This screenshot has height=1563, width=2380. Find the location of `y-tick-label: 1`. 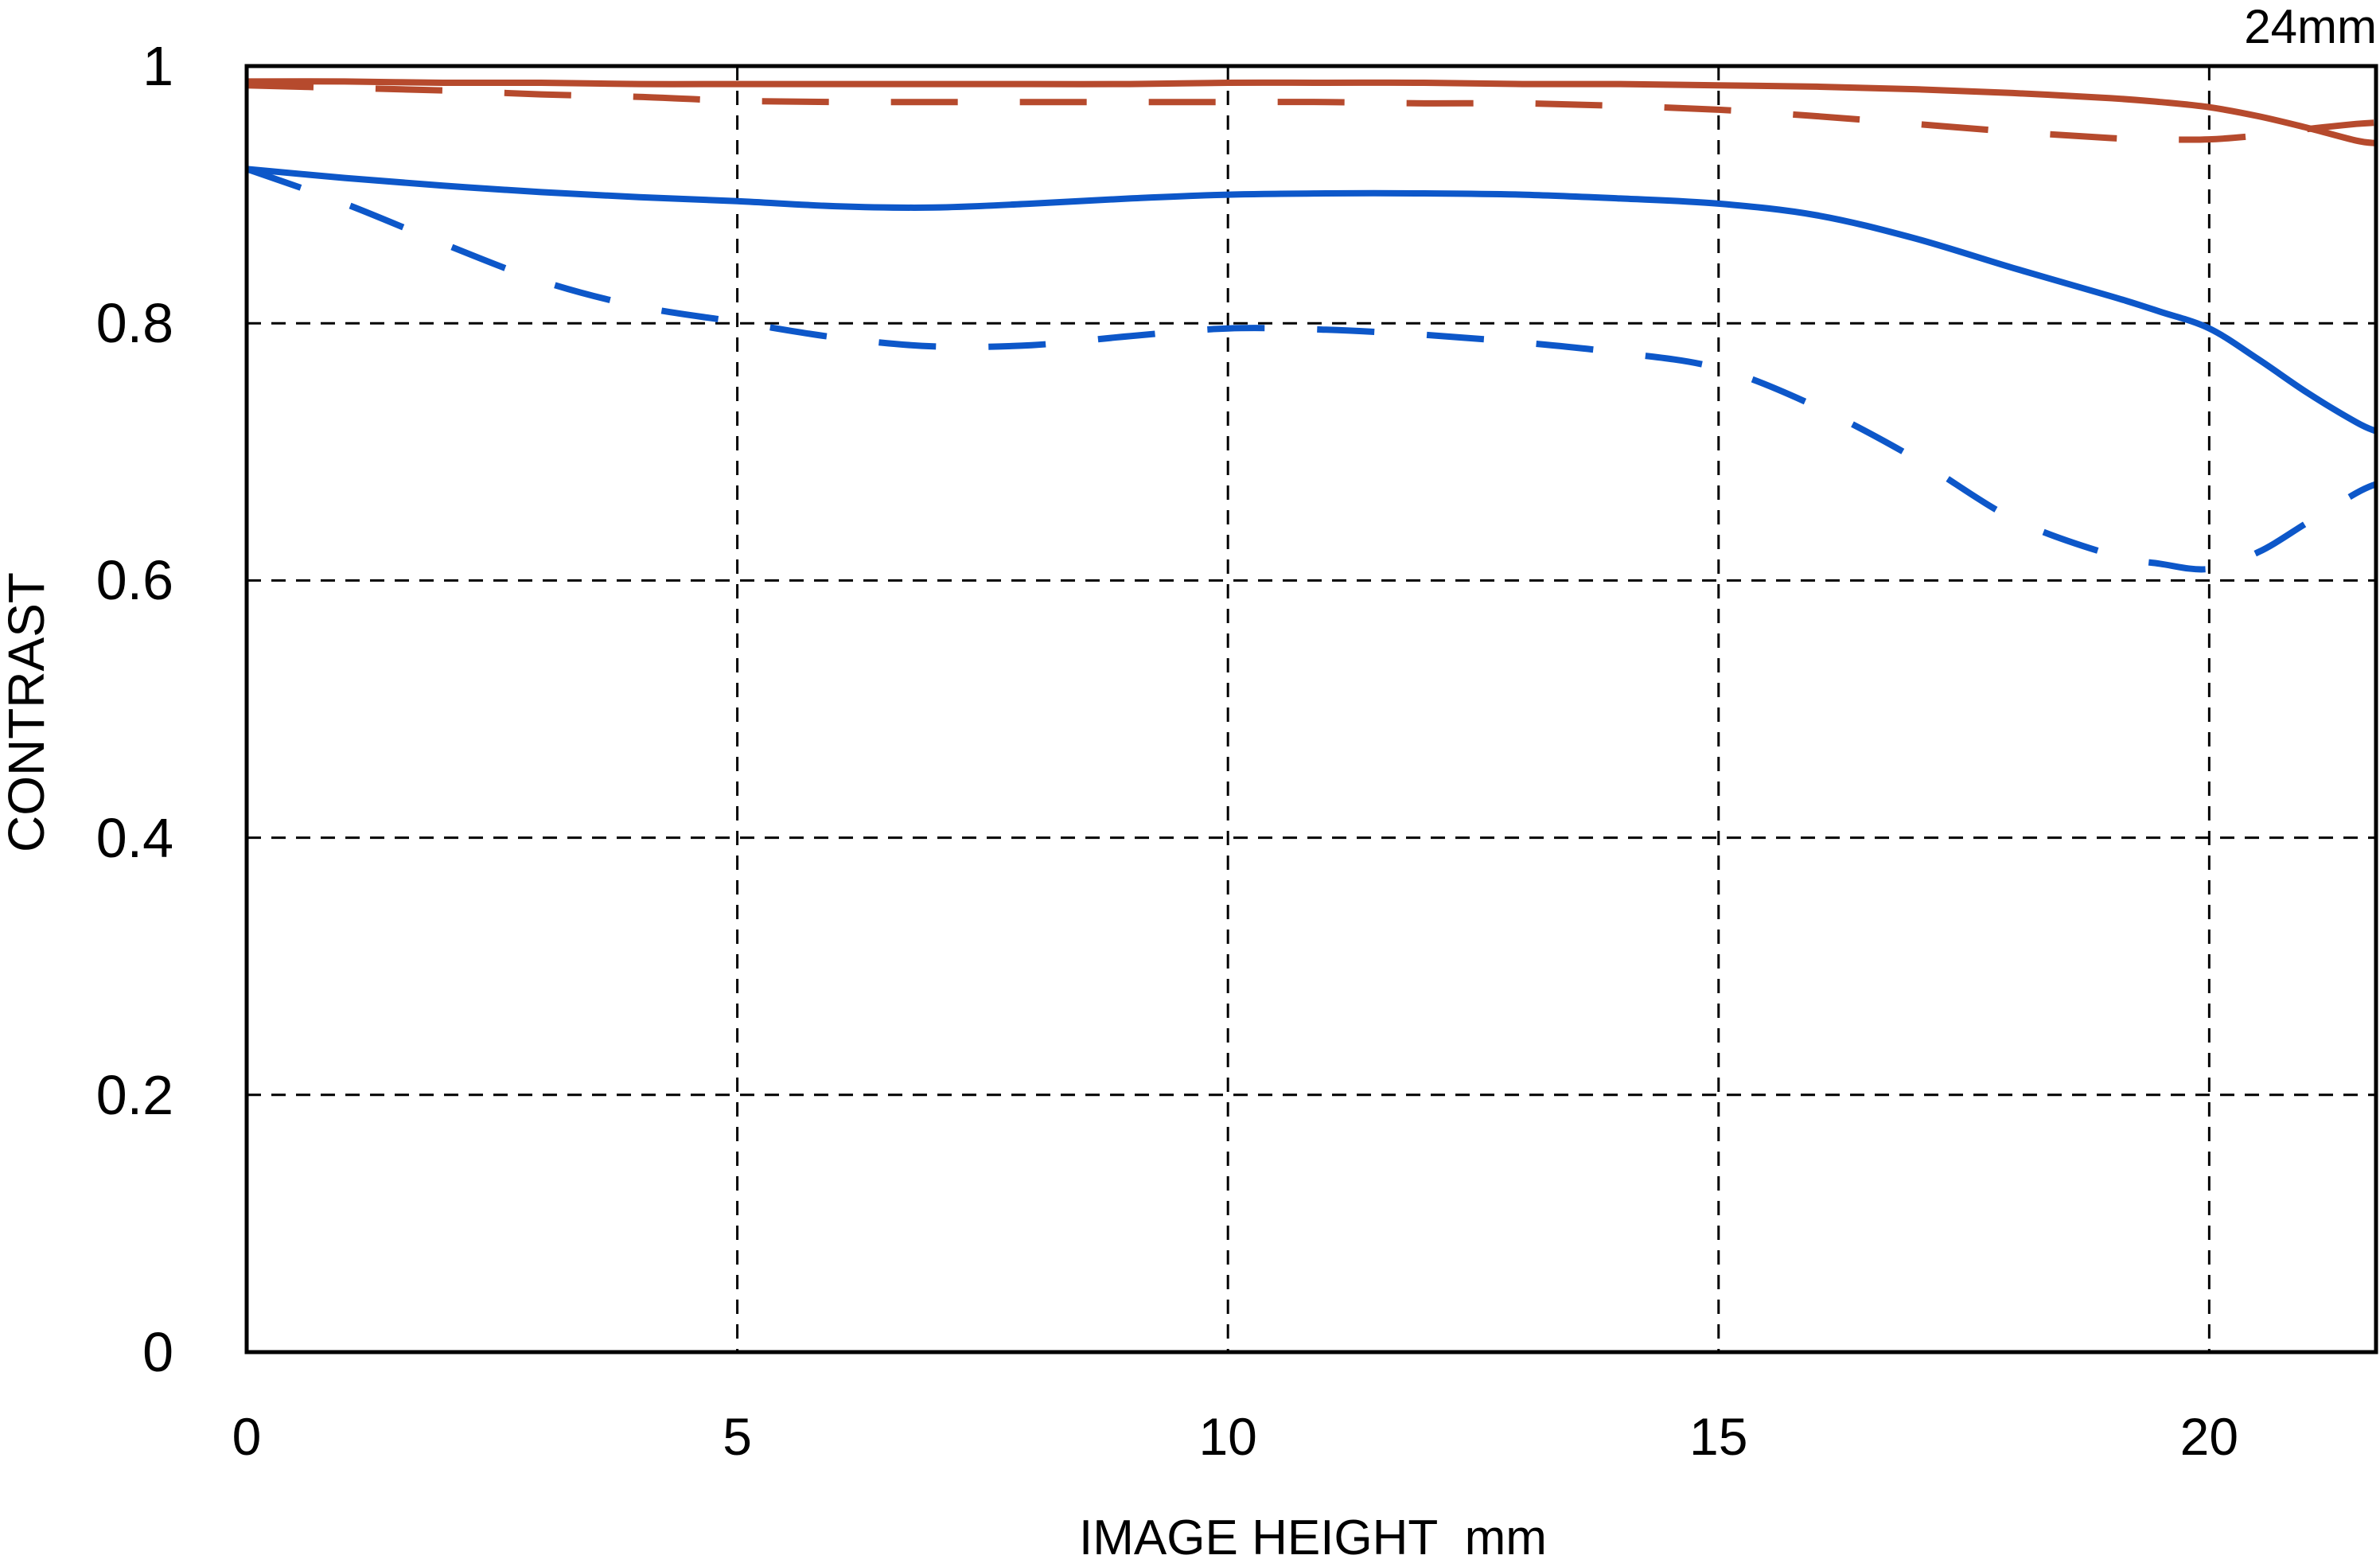

y-tick-label: 1 is located at coordinates (157, 66).